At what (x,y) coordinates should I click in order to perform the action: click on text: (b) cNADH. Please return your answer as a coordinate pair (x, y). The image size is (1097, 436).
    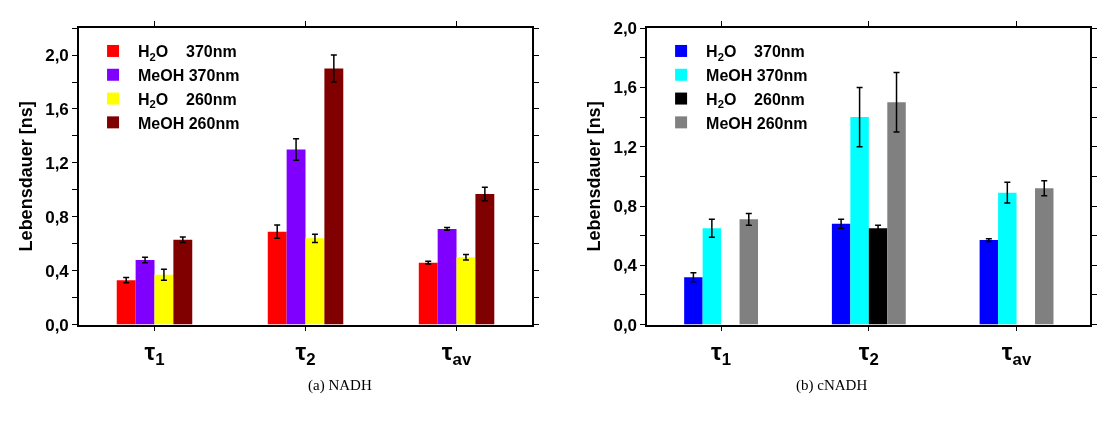
    Looking at the image, I should click on (832, 385).